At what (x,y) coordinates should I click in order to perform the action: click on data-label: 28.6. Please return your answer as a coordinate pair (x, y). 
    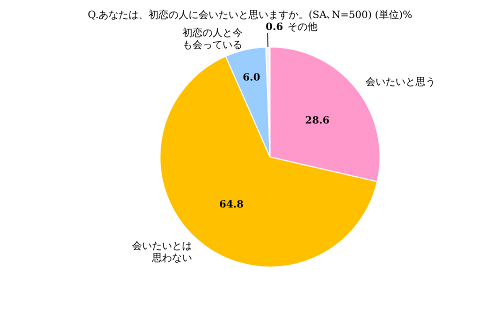
    Looking at the image, I should click on (317, 120).